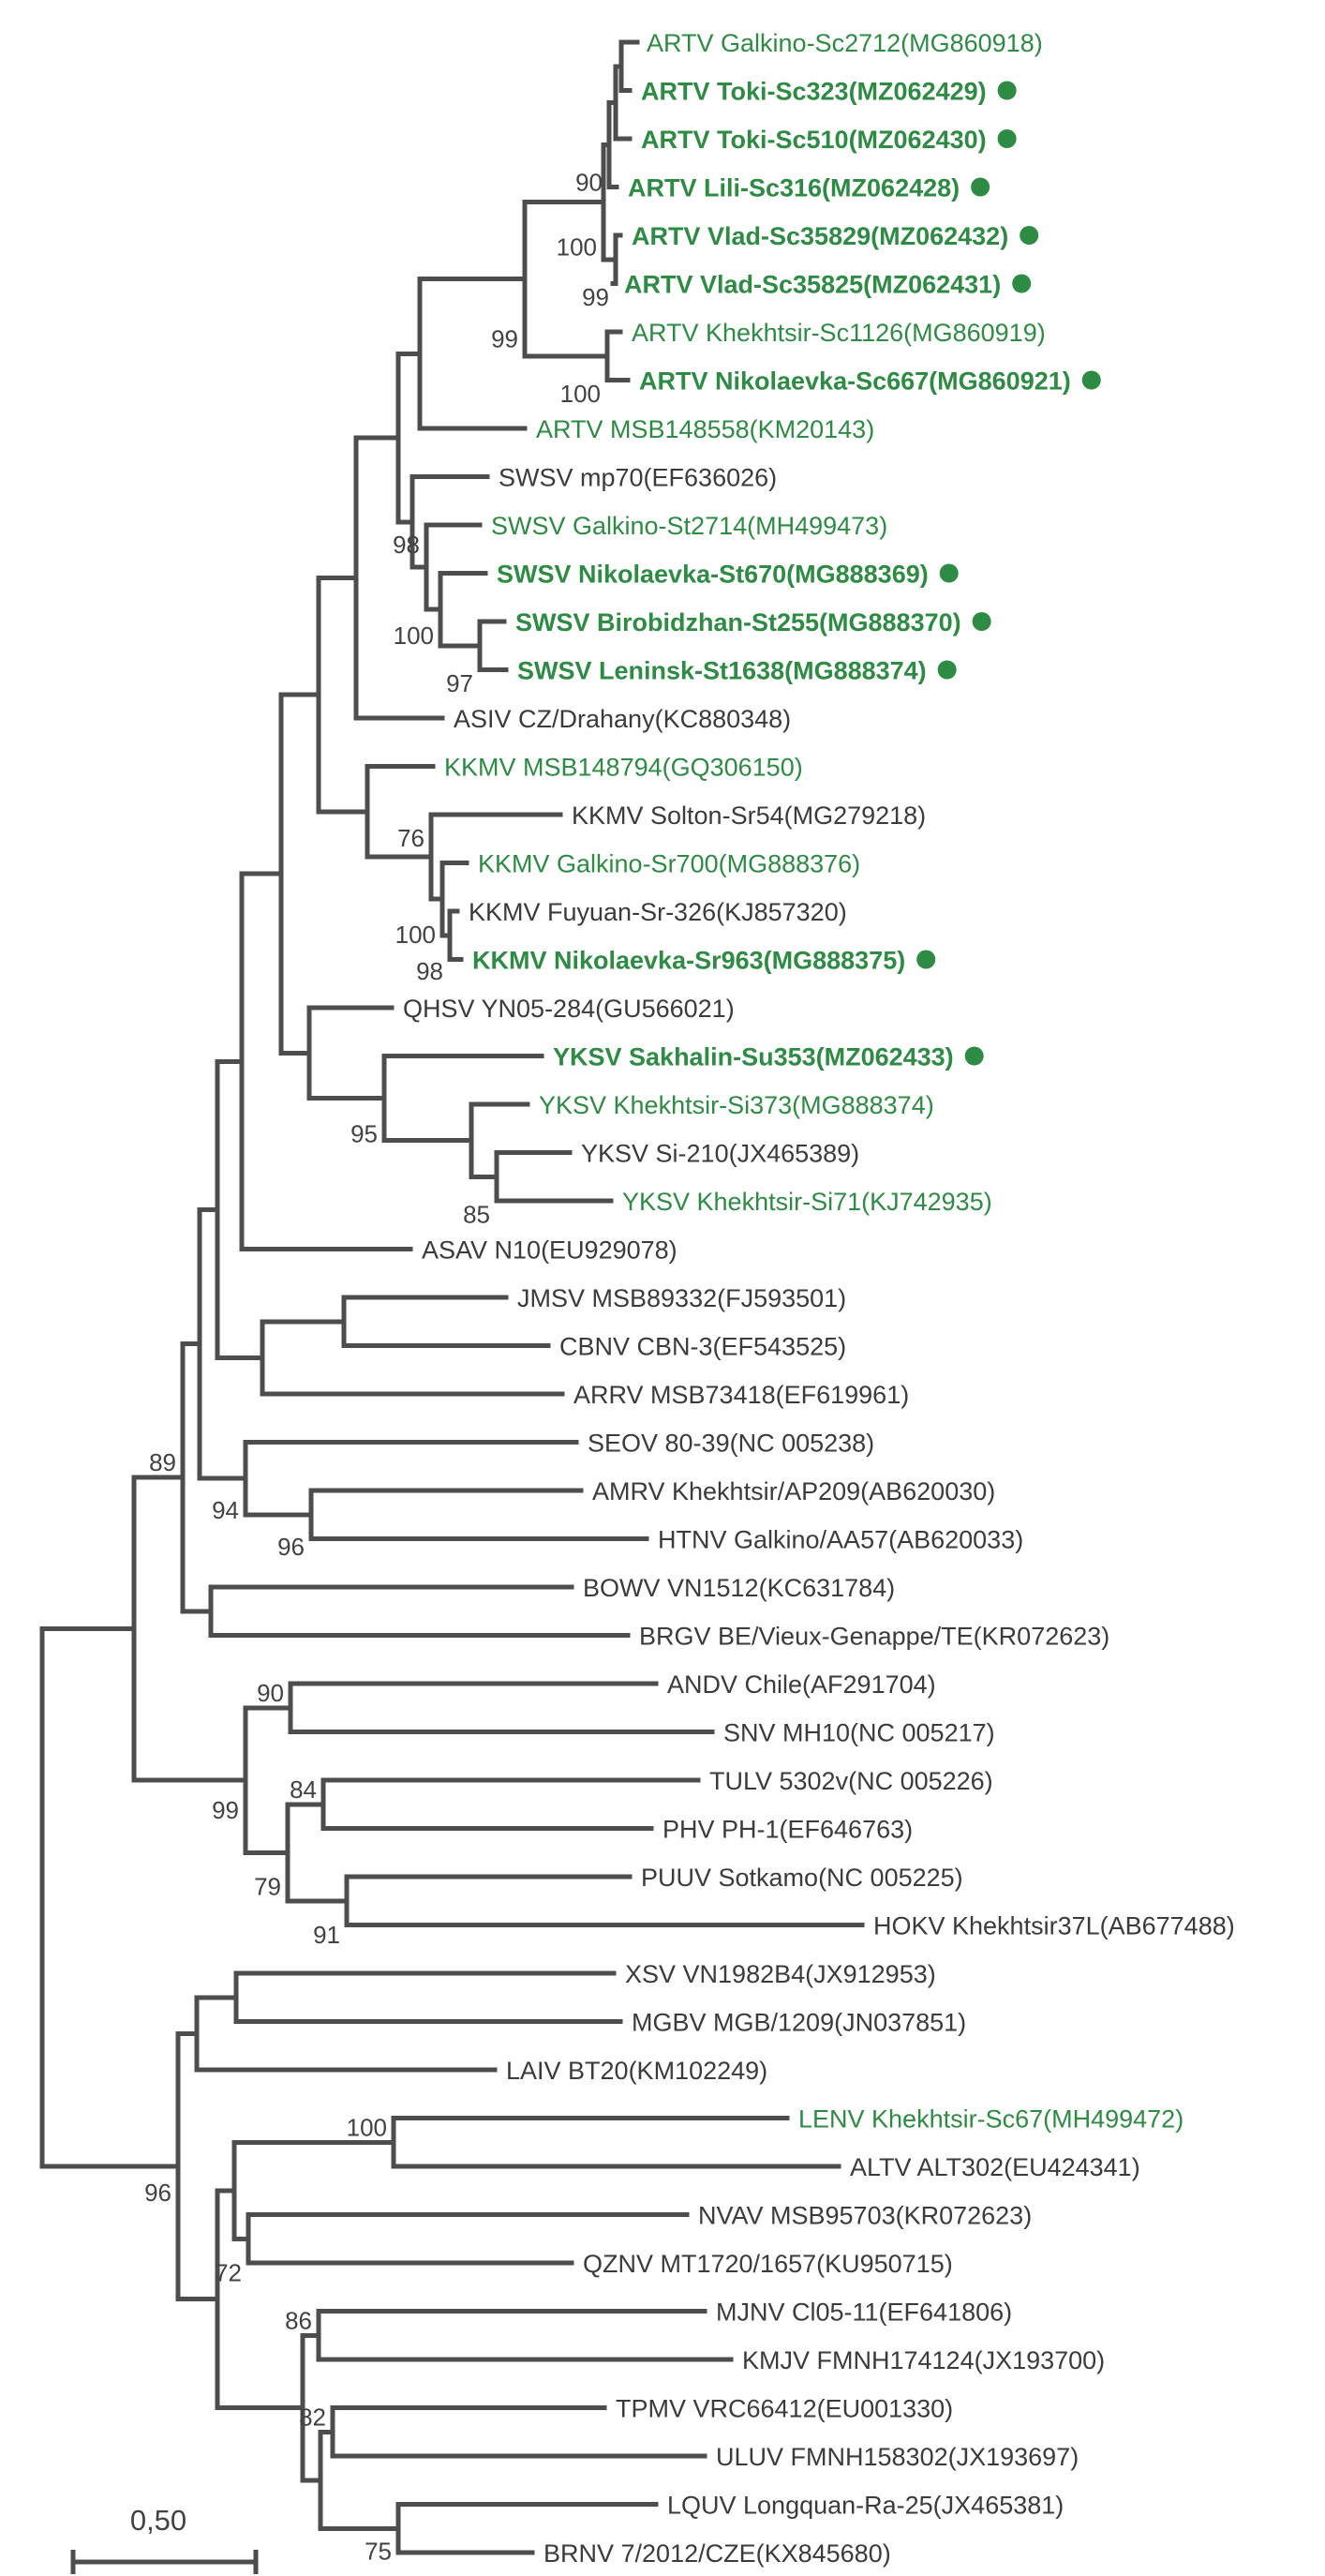 The height and width of the screenshot is (2576, 1325). Describe the element at coordinates (326, 1935) in the screenshot. I see `bootstrap-label: 91` at that location.